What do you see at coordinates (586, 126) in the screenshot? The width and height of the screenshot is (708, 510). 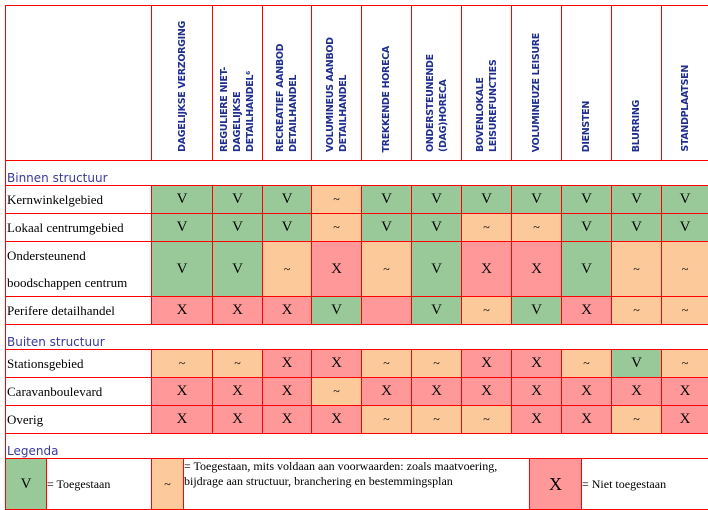 I see `column-header-label: DIENSTEN` at bounding box center [586, 126].